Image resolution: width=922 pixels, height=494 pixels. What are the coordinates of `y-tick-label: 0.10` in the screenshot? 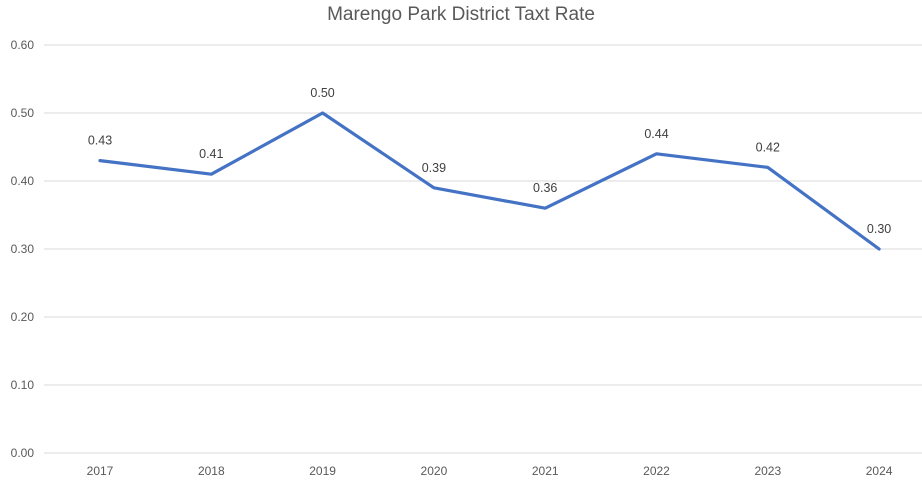 It's located at (23, 385).